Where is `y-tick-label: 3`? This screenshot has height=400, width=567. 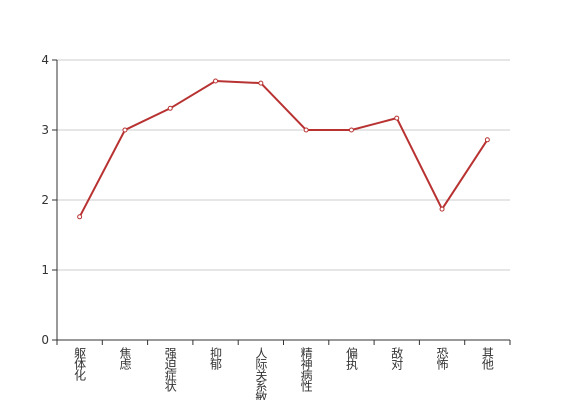
y-tick-label: 3 is located at coordinates (45, 130).